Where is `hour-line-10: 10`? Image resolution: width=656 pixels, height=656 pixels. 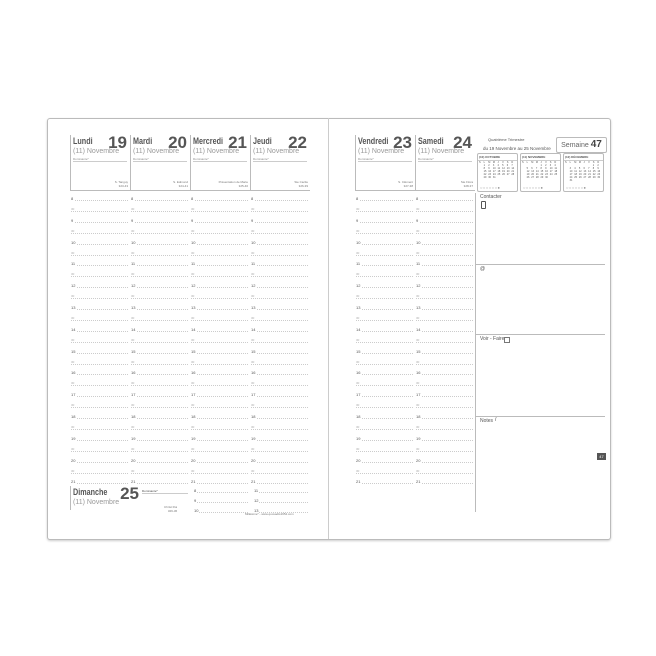
hour-line-10: 10 is located at coordinates (159, 242).